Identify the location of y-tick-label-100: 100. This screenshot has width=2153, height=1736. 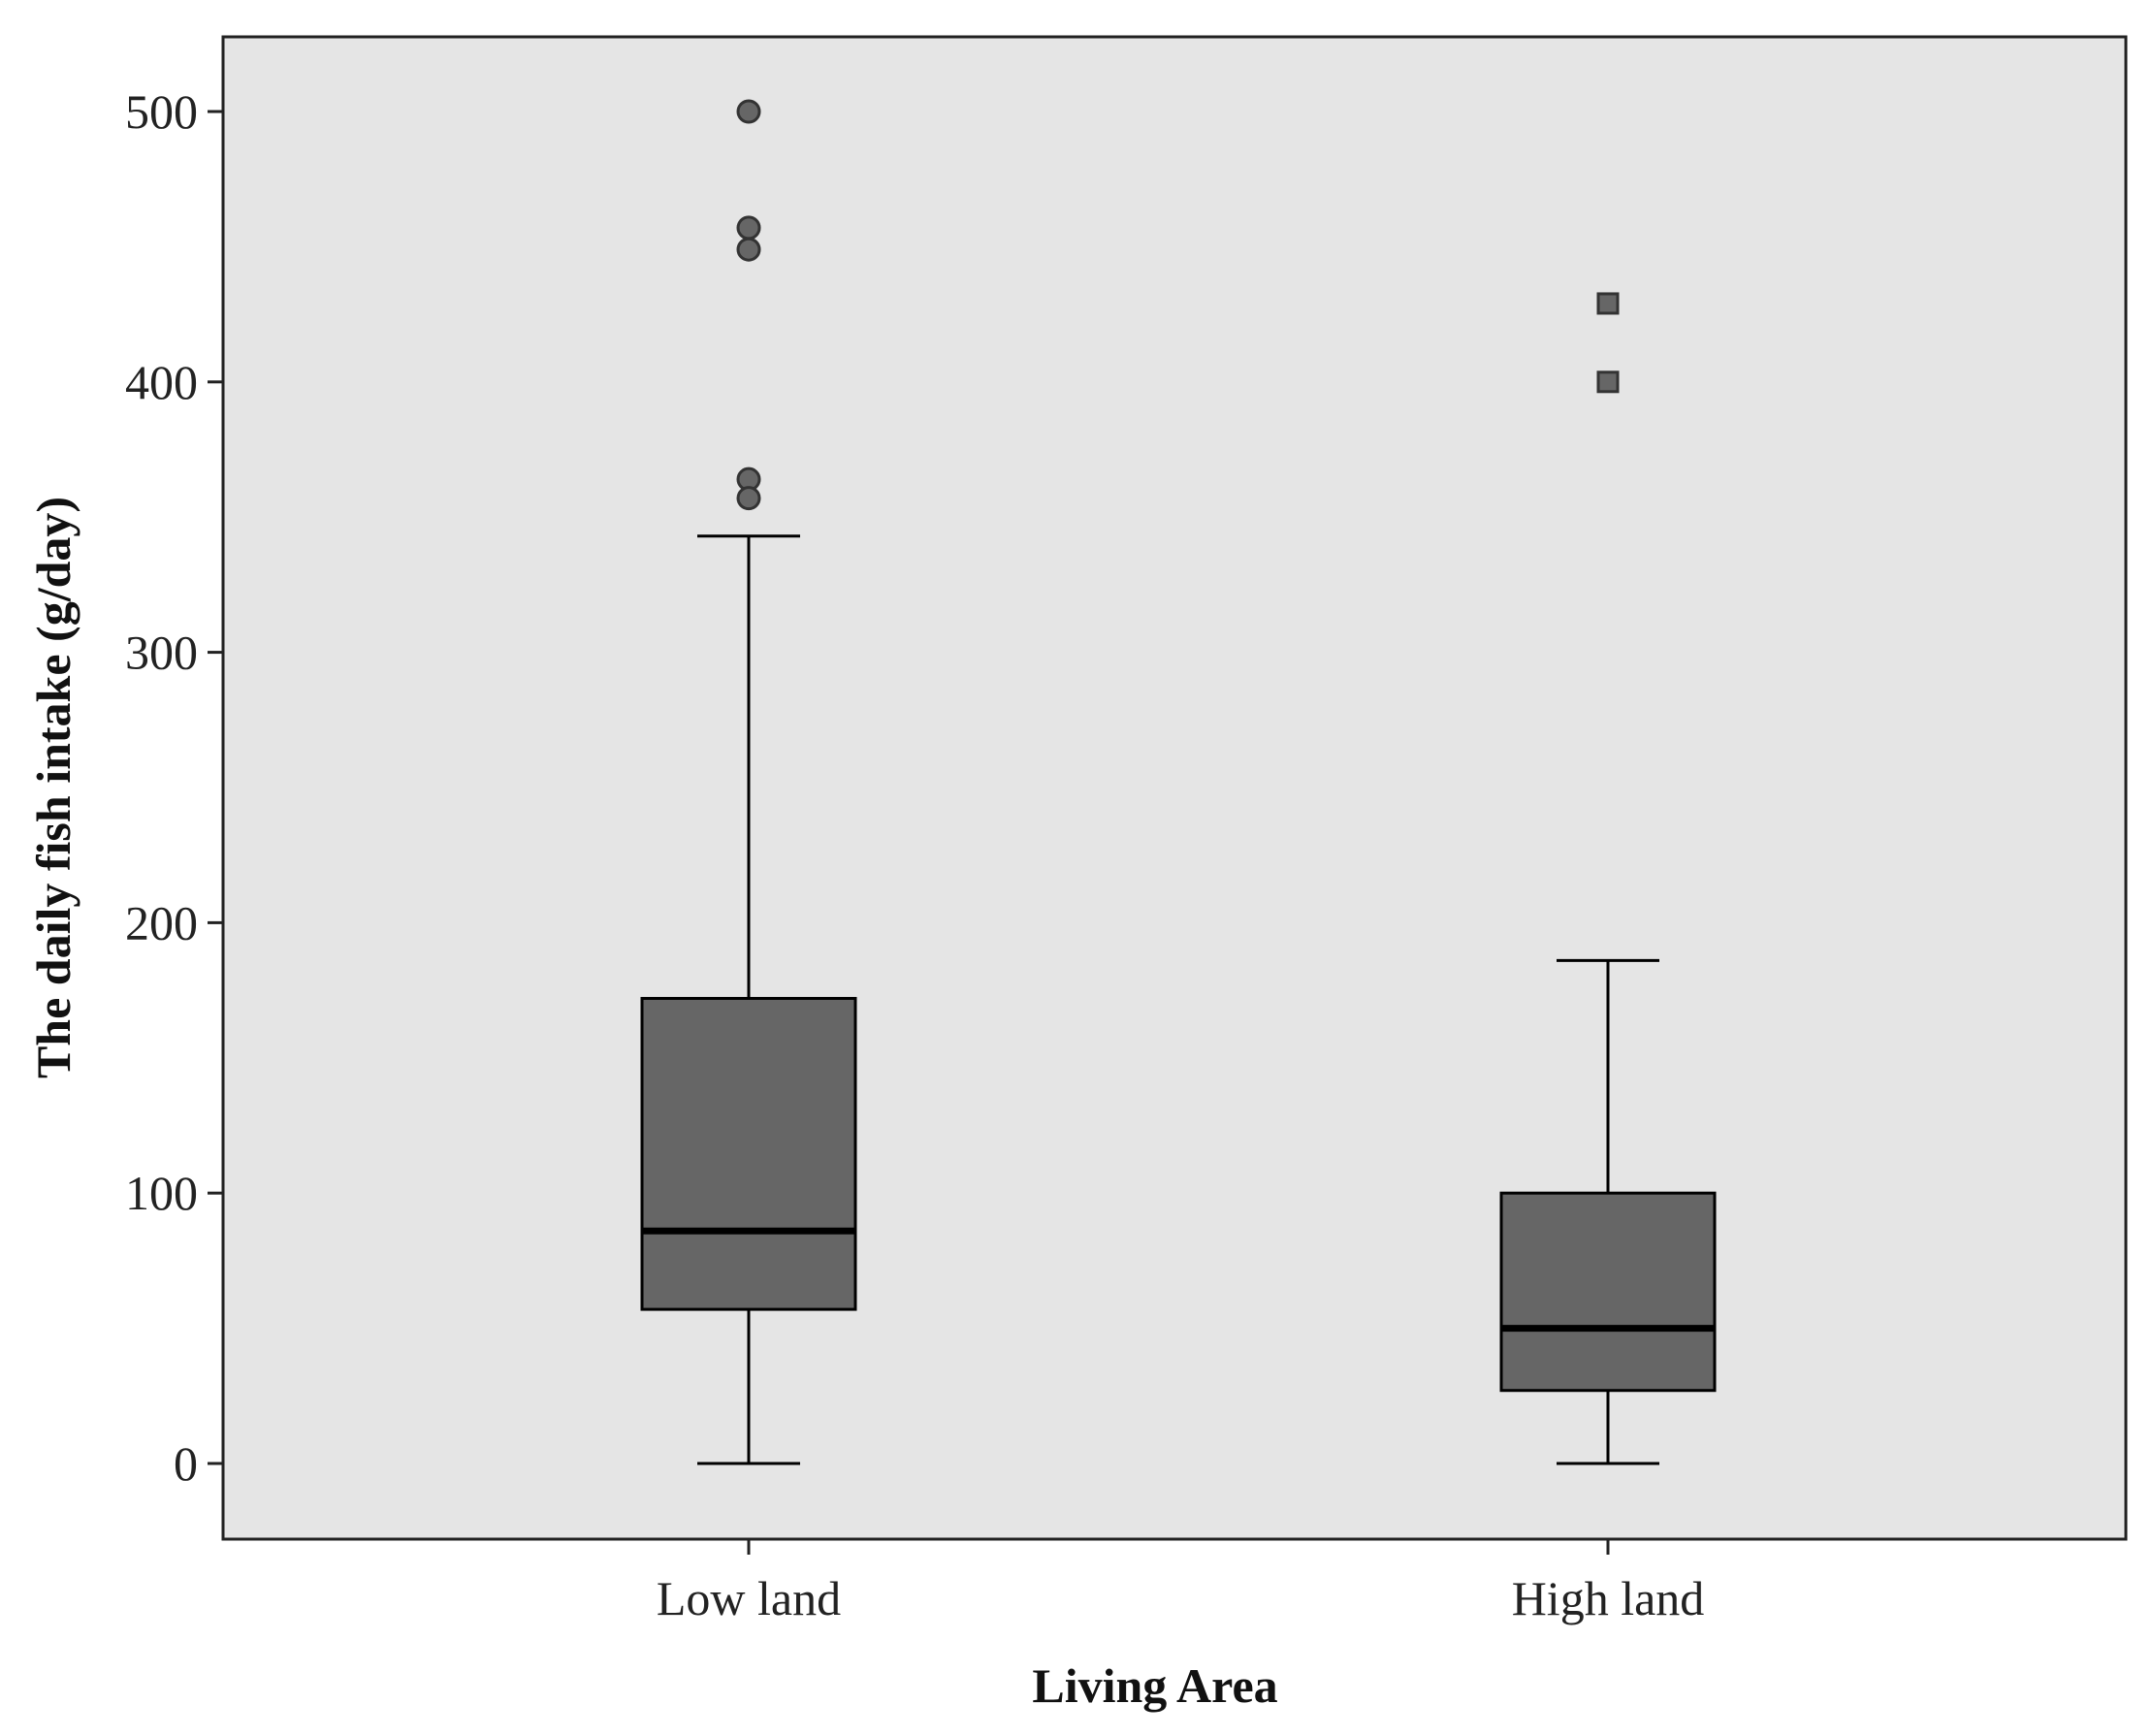
(161, 1193).